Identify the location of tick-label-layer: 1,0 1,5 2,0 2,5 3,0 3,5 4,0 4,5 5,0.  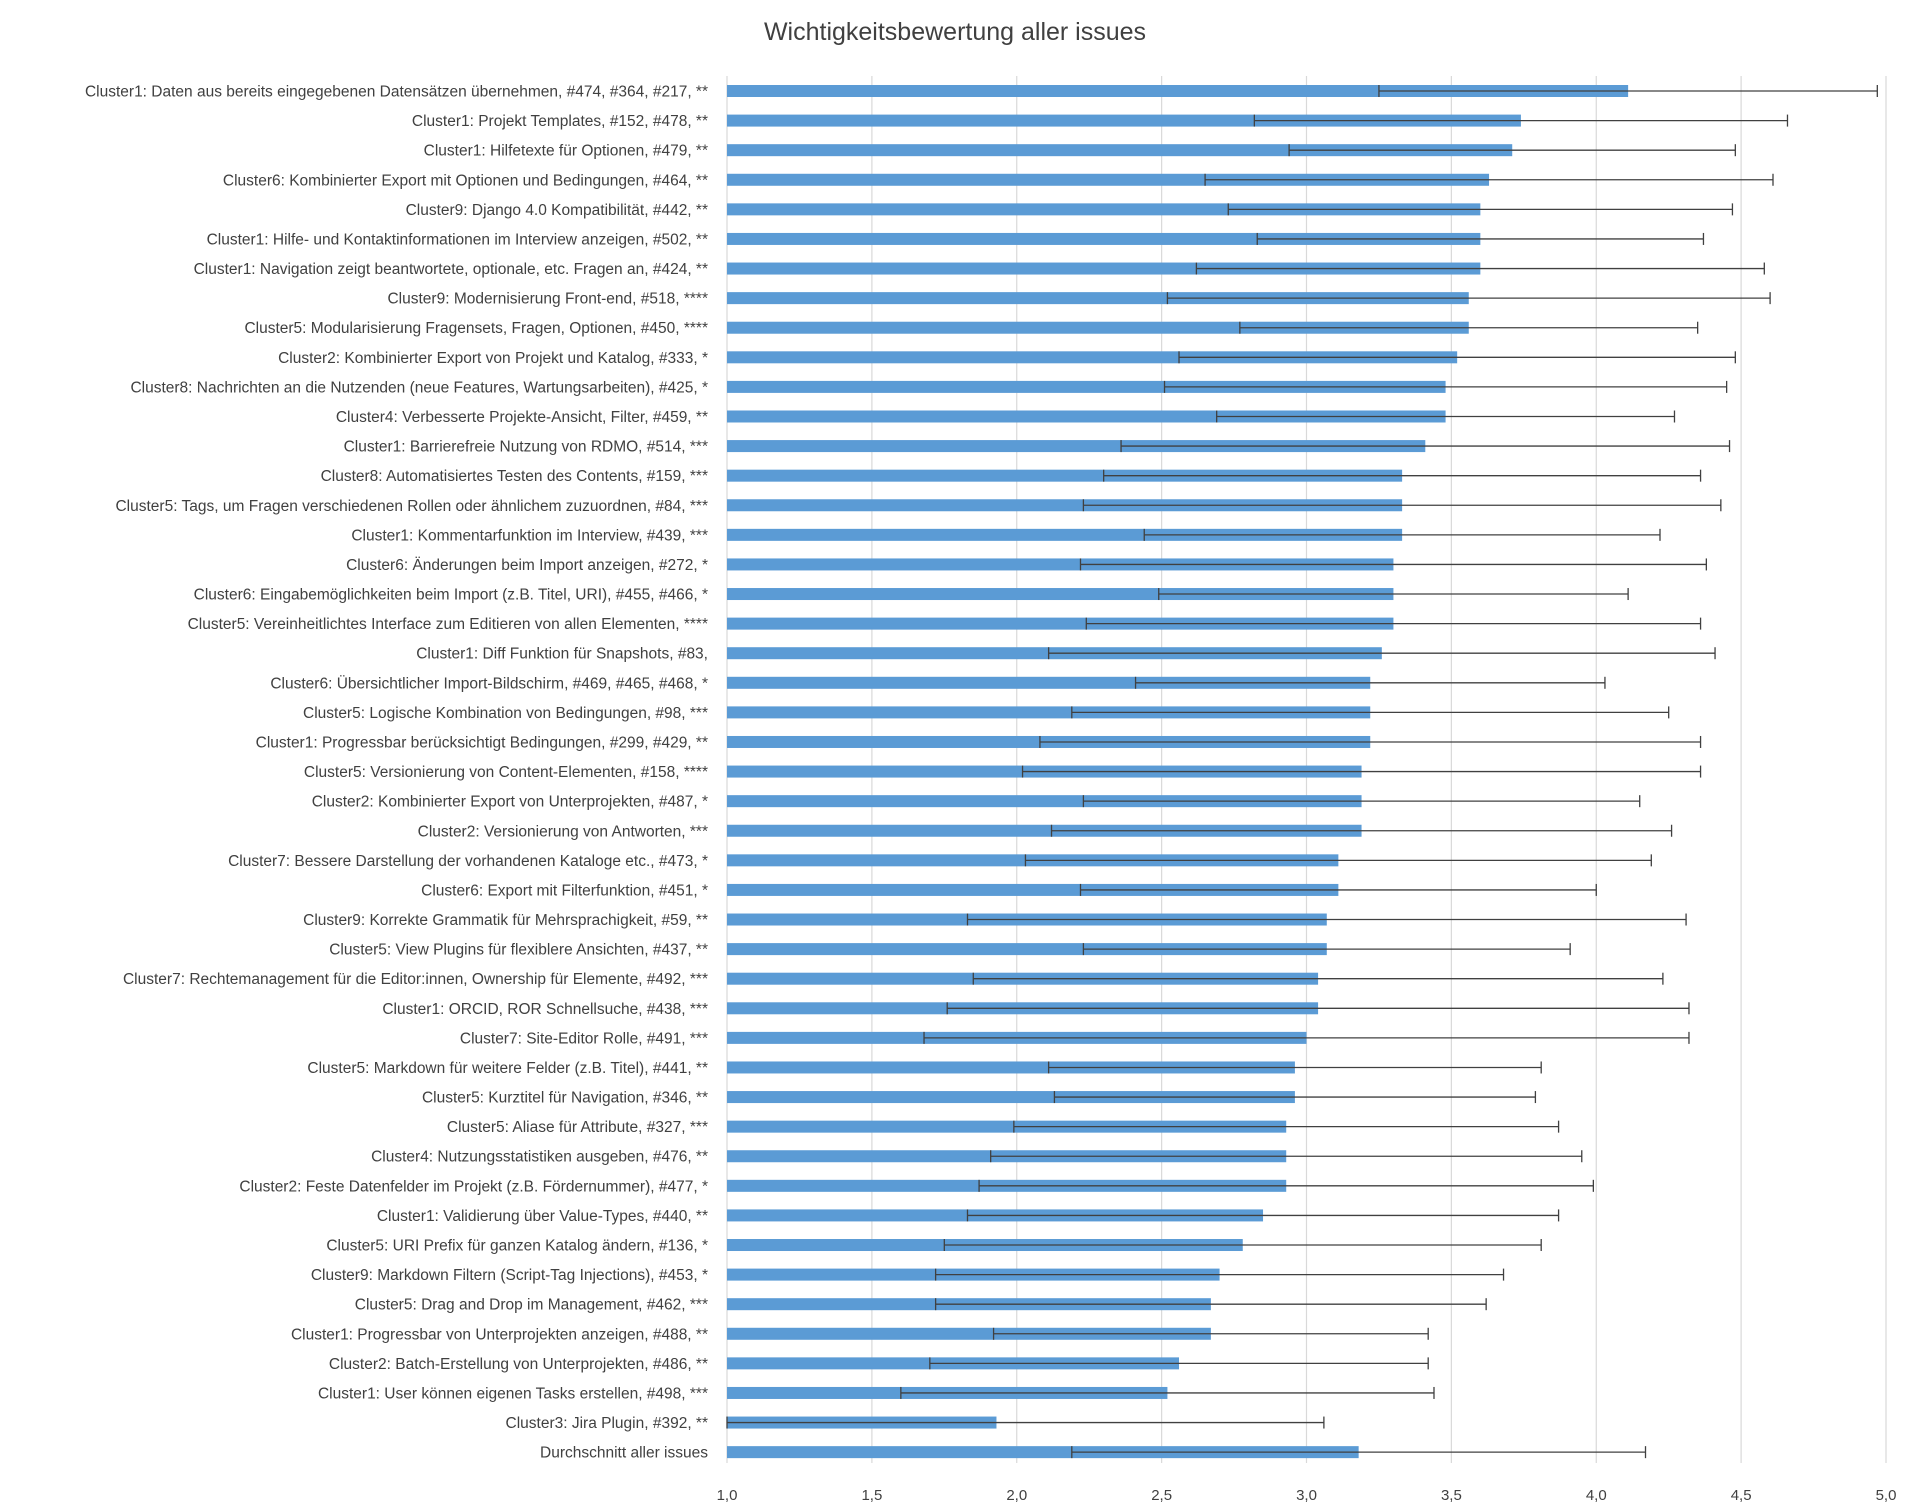
(1307, 1495).